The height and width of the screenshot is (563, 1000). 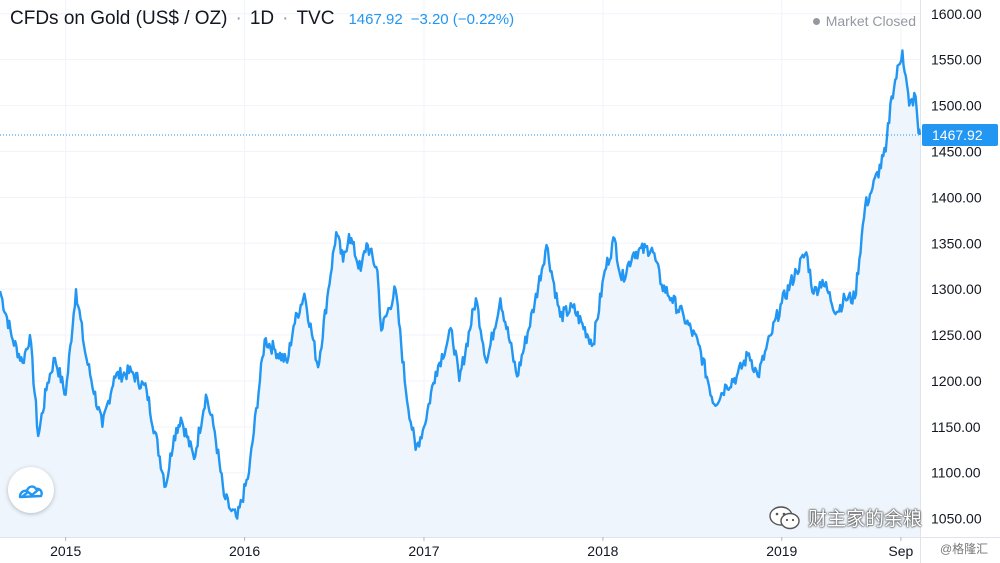 I want to click on last-price: 1467.92, so click(x=375, y=19).